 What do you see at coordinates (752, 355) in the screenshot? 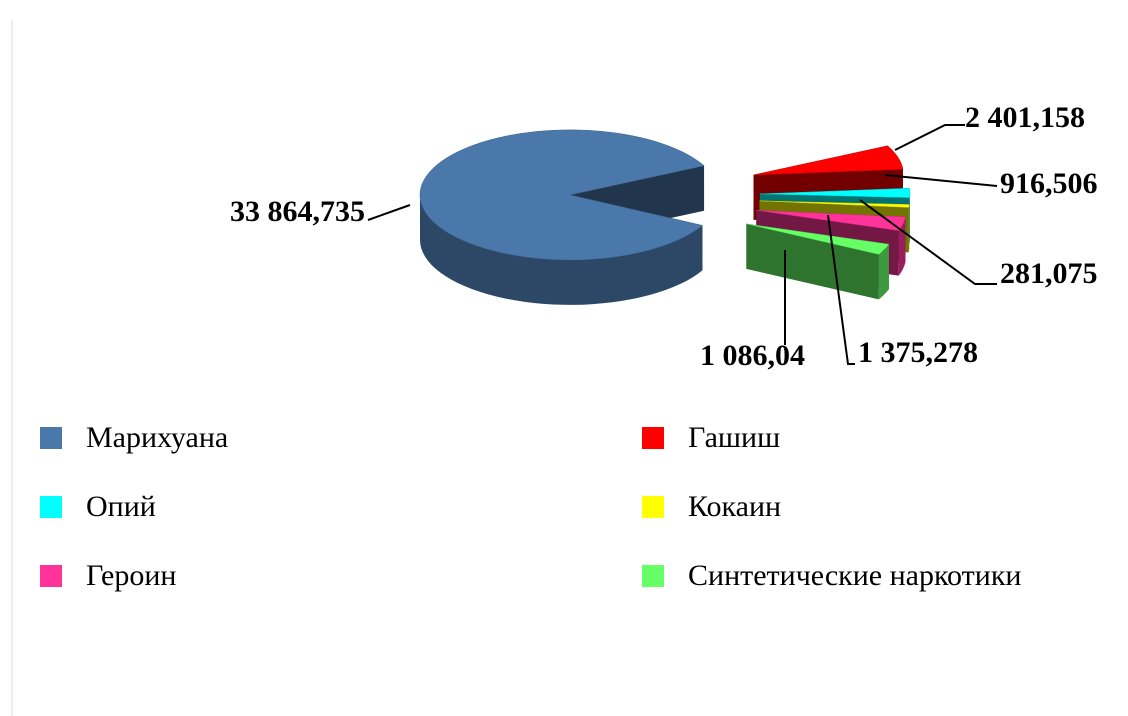
I see `data-label: 1 086,04` at bounding box center [752, 355].